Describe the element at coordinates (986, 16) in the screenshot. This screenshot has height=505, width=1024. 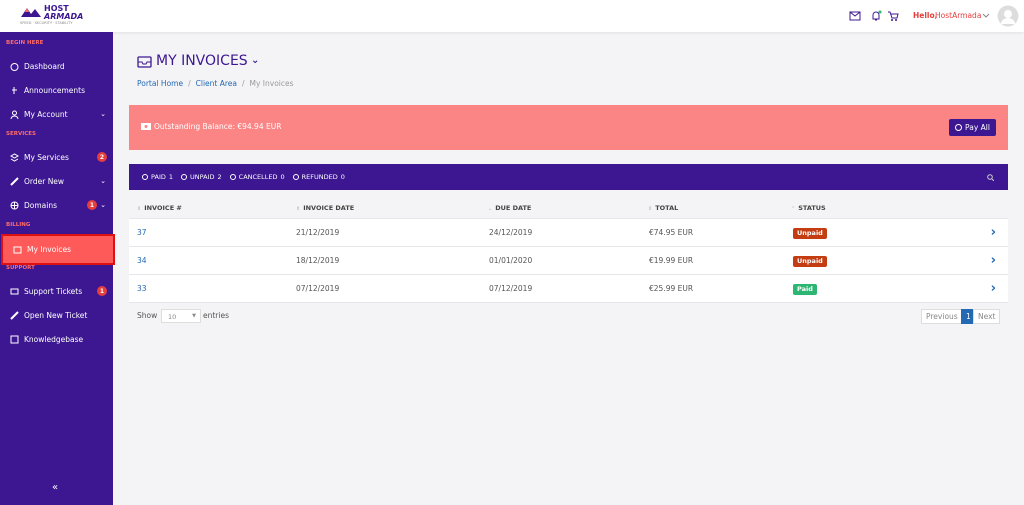
I see `user-chevron` at that location.